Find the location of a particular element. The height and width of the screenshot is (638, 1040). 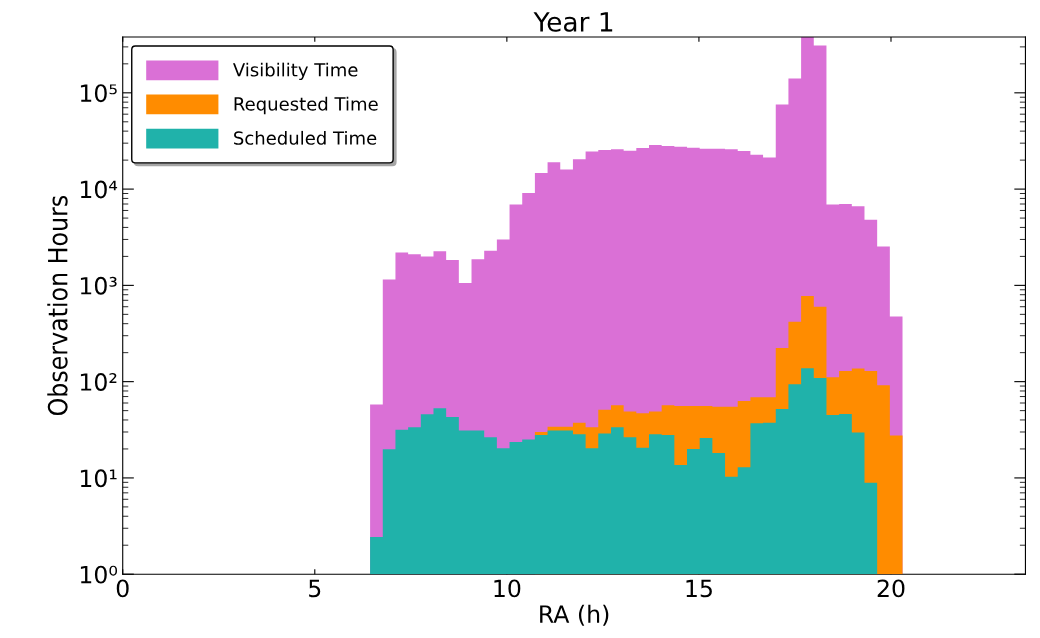

legend-label: Requested Time is located at coordinates (306, 105).